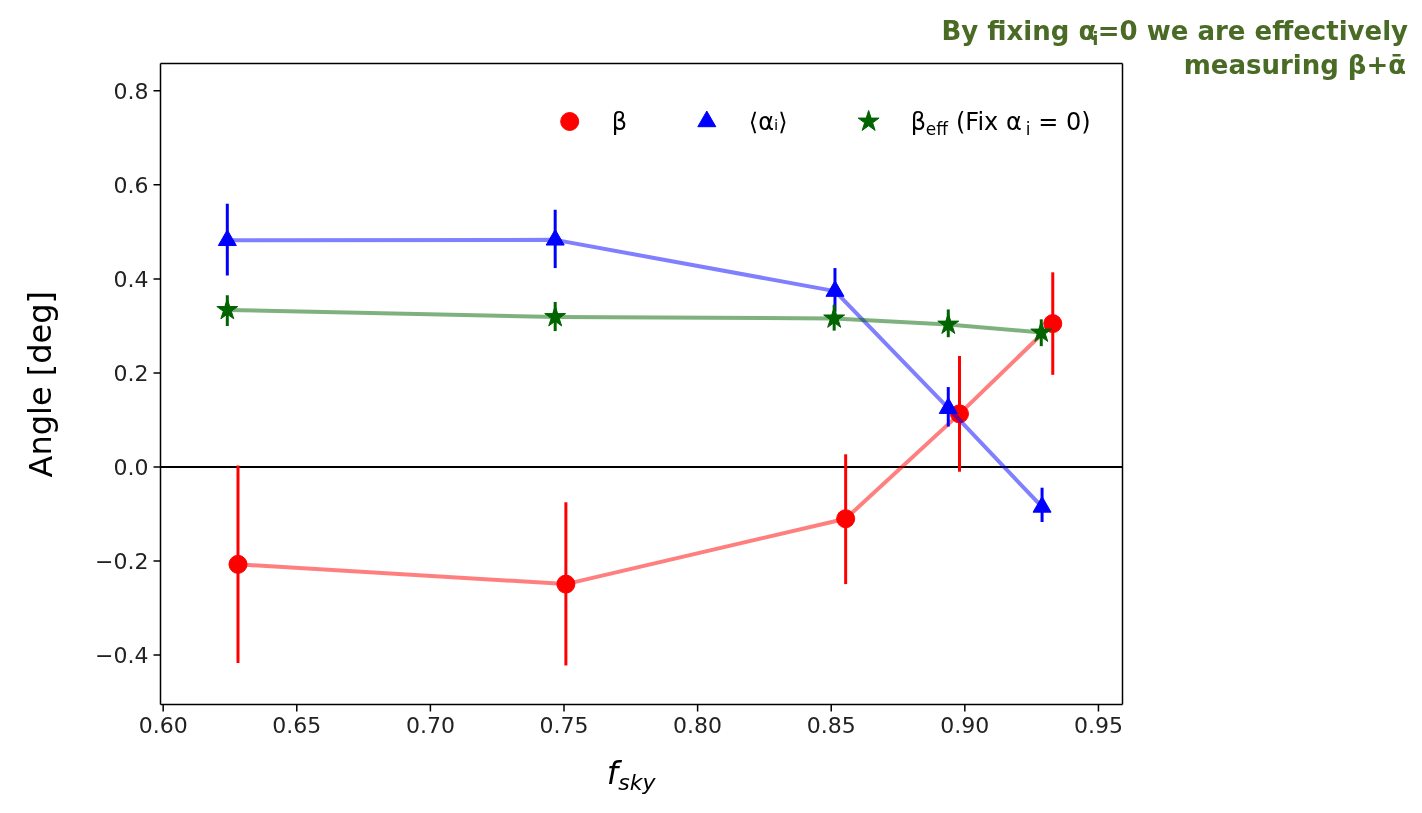 Image resolution: width=1422 pixels, height=813 pixels. What do you see at coordinates (131, 373) in the screenshot?
I see `y-tick-label: 0.2` at bounding box center [131, 373].